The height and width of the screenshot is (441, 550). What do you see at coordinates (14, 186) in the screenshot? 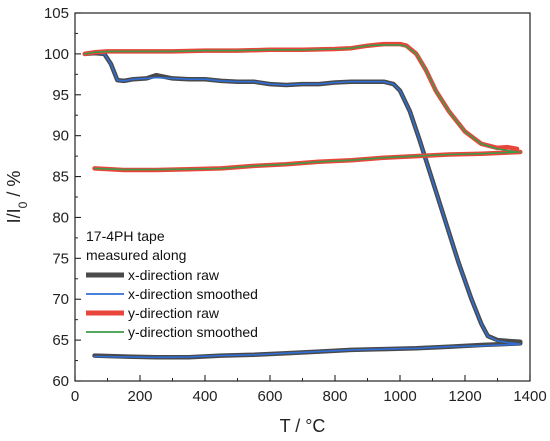
I see `y-axis-title-rest: / %` at bounding box center [14, 186].